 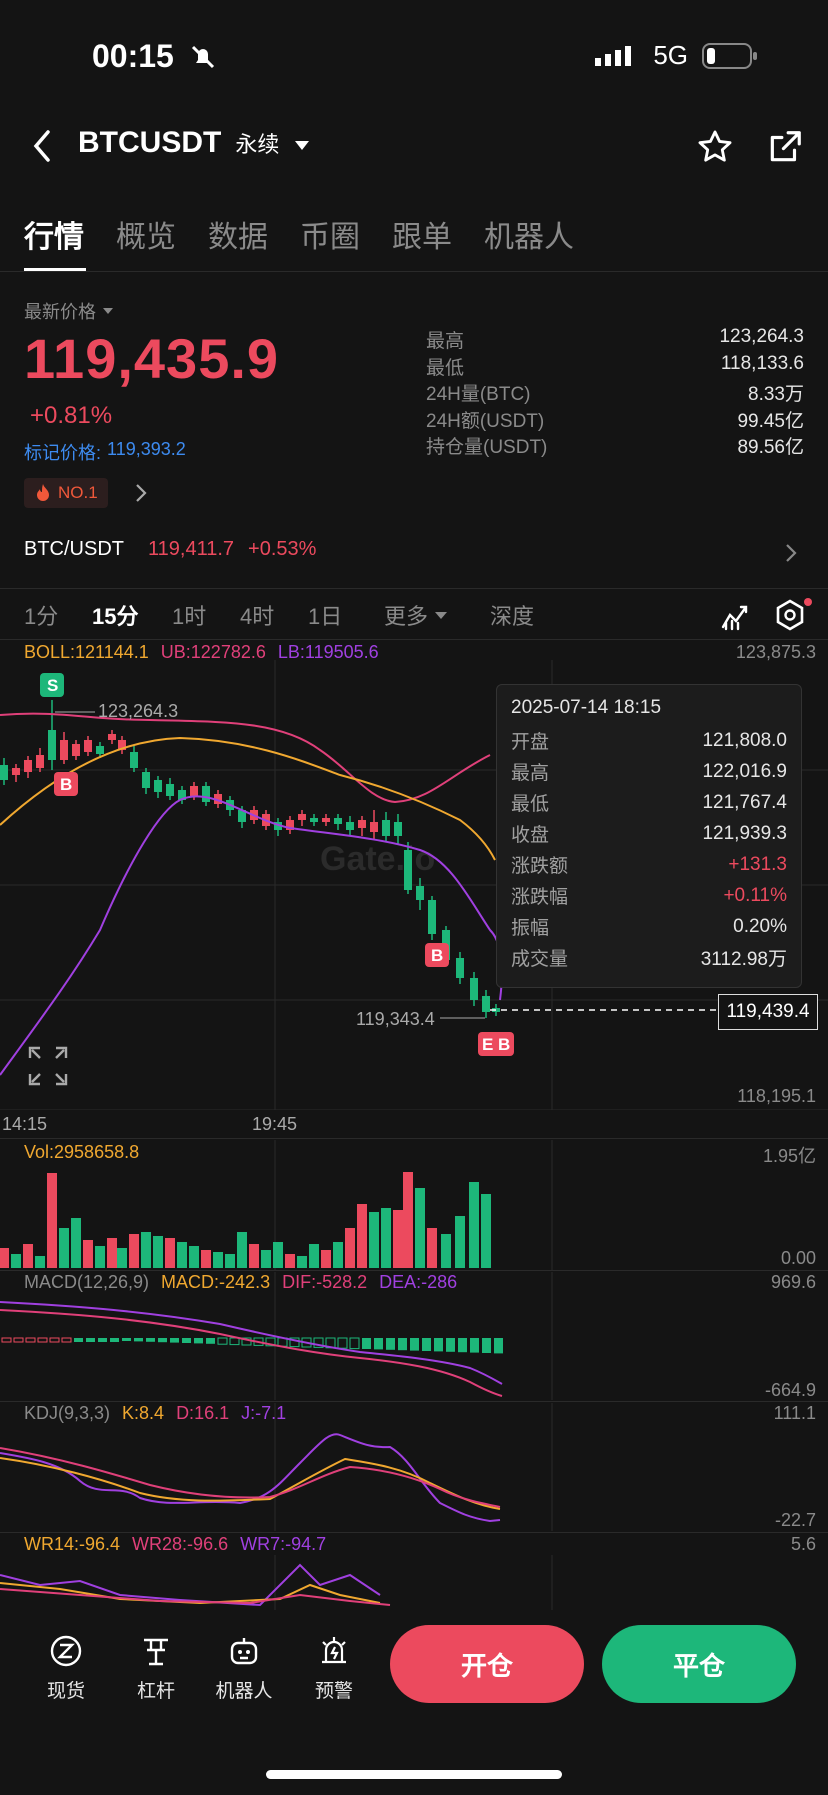 I want to click on star-icon, so click(x=715, y=147).